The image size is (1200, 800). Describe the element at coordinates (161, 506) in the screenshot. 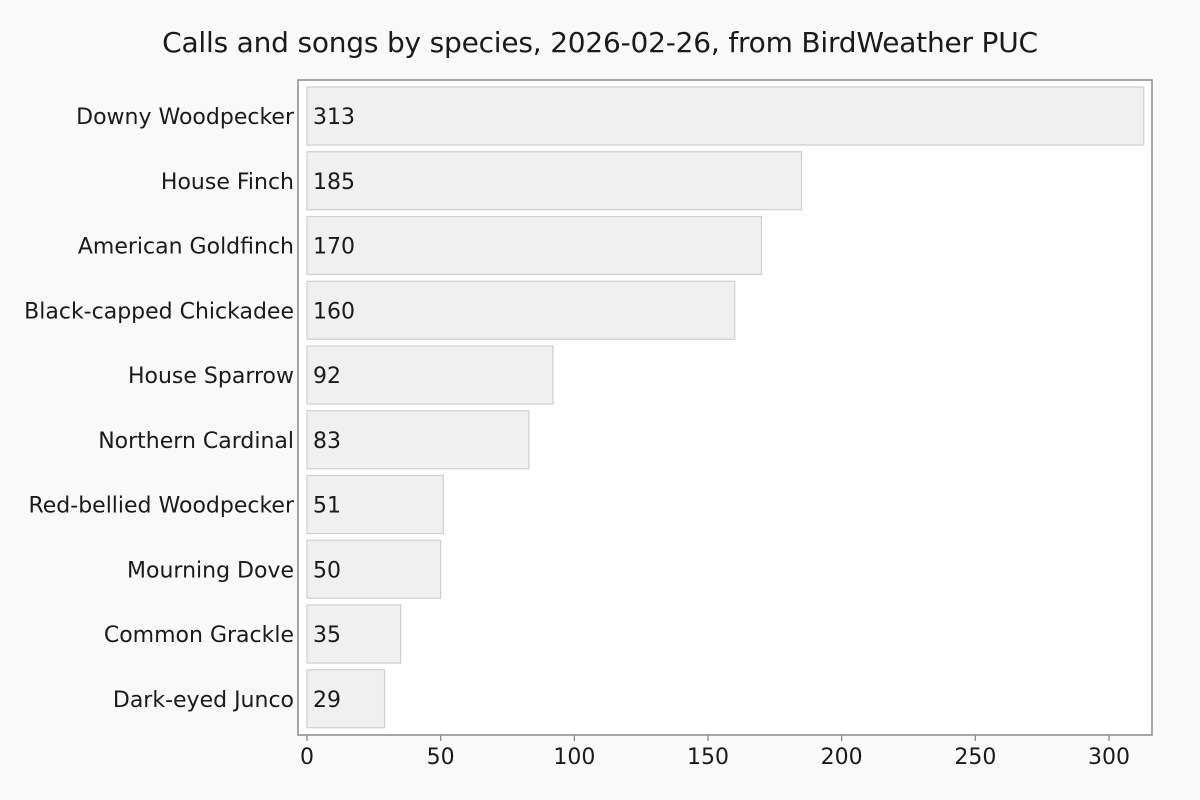

I see `category-label: Red-bellied Woodpecker` at that location.